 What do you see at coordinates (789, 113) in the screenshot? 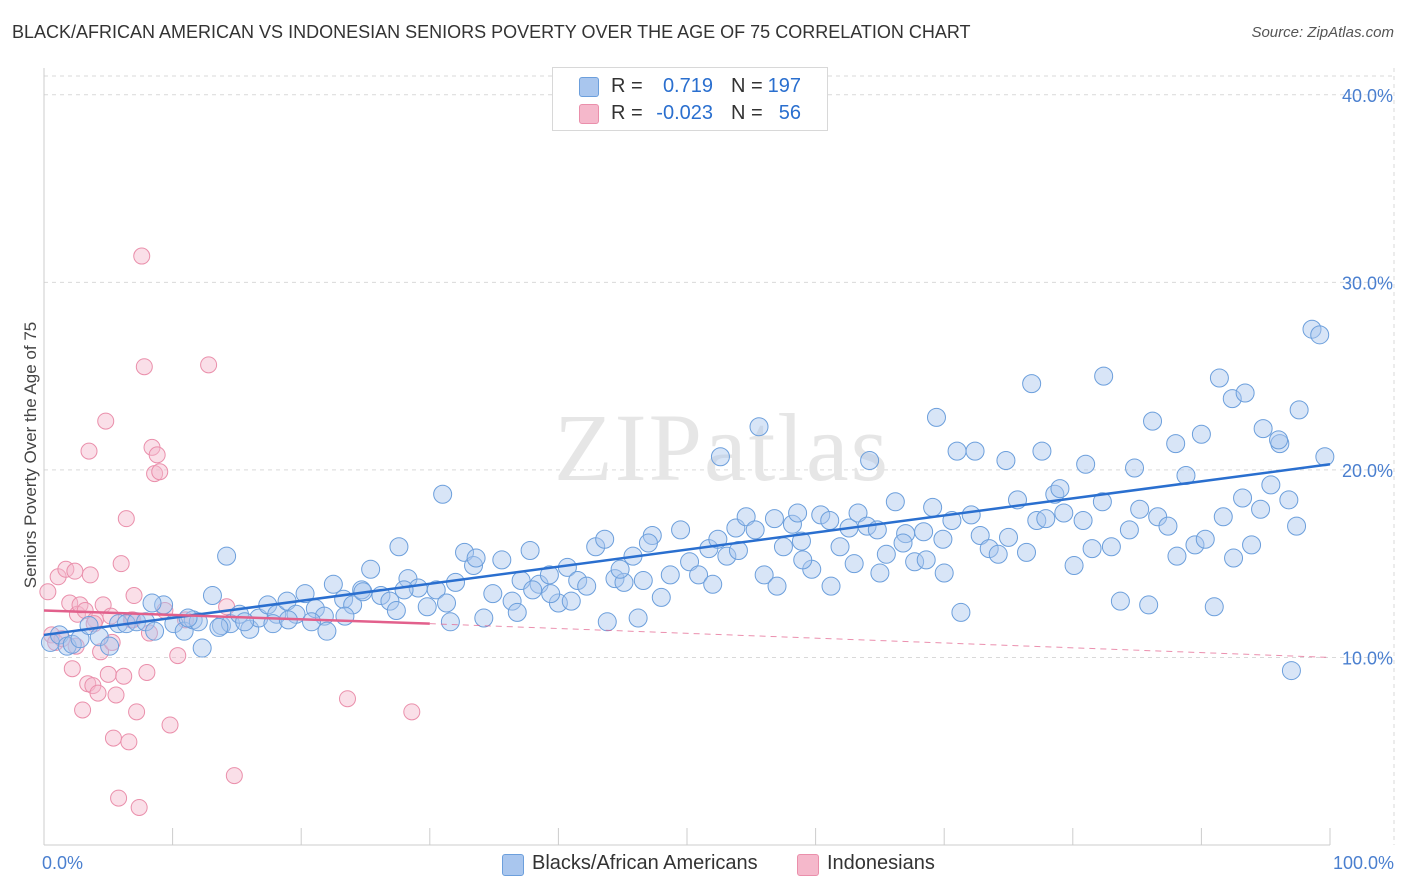
I see `n-value: 56` at bounding box center [789, 113].